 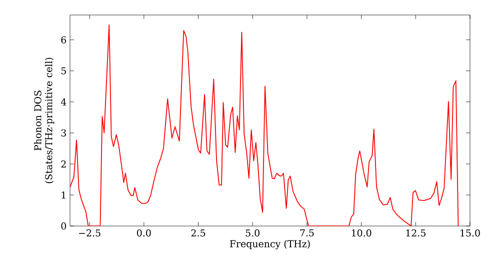 What do you see at coordinates (89, 233) in the screenshot?
I see `x-tick-label: −2.5` at bounding box center [89, 233].